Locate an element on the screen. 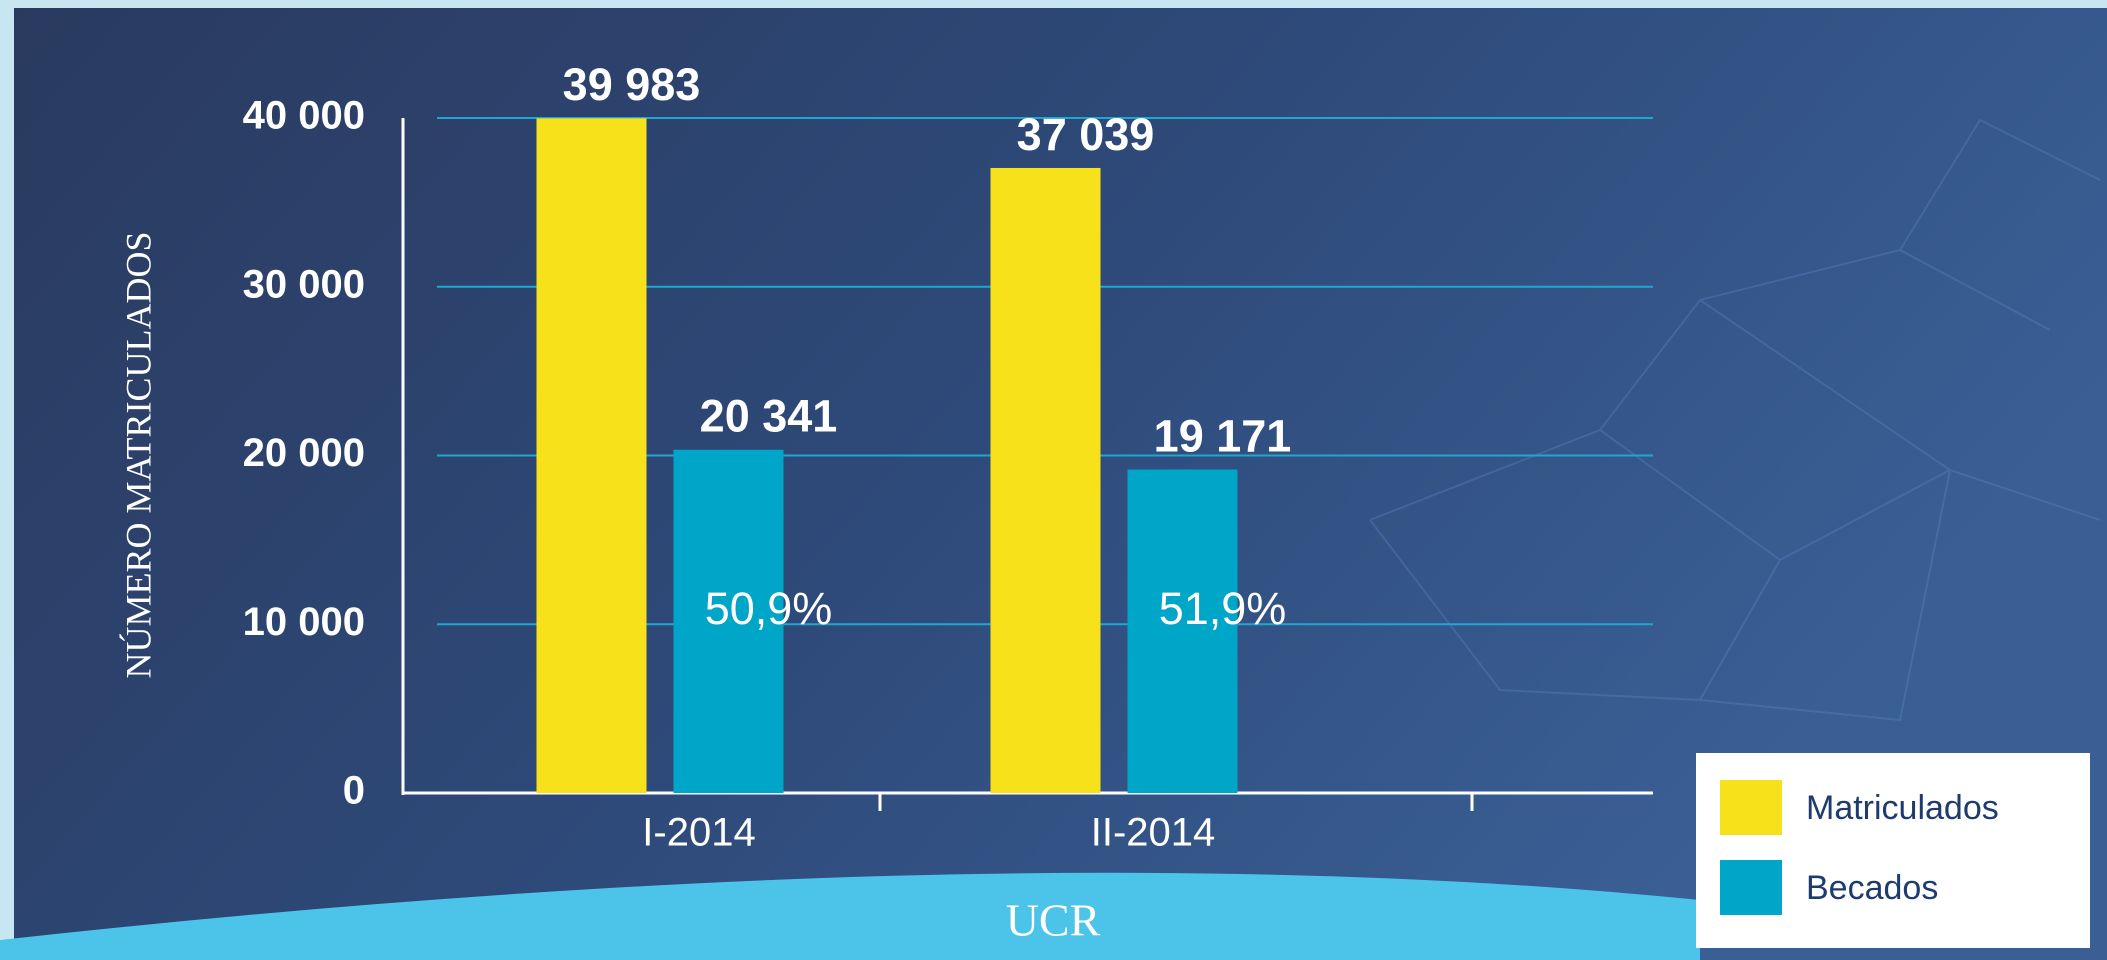  x-tick-label: I-2014 is located at coordinates (698, 833).